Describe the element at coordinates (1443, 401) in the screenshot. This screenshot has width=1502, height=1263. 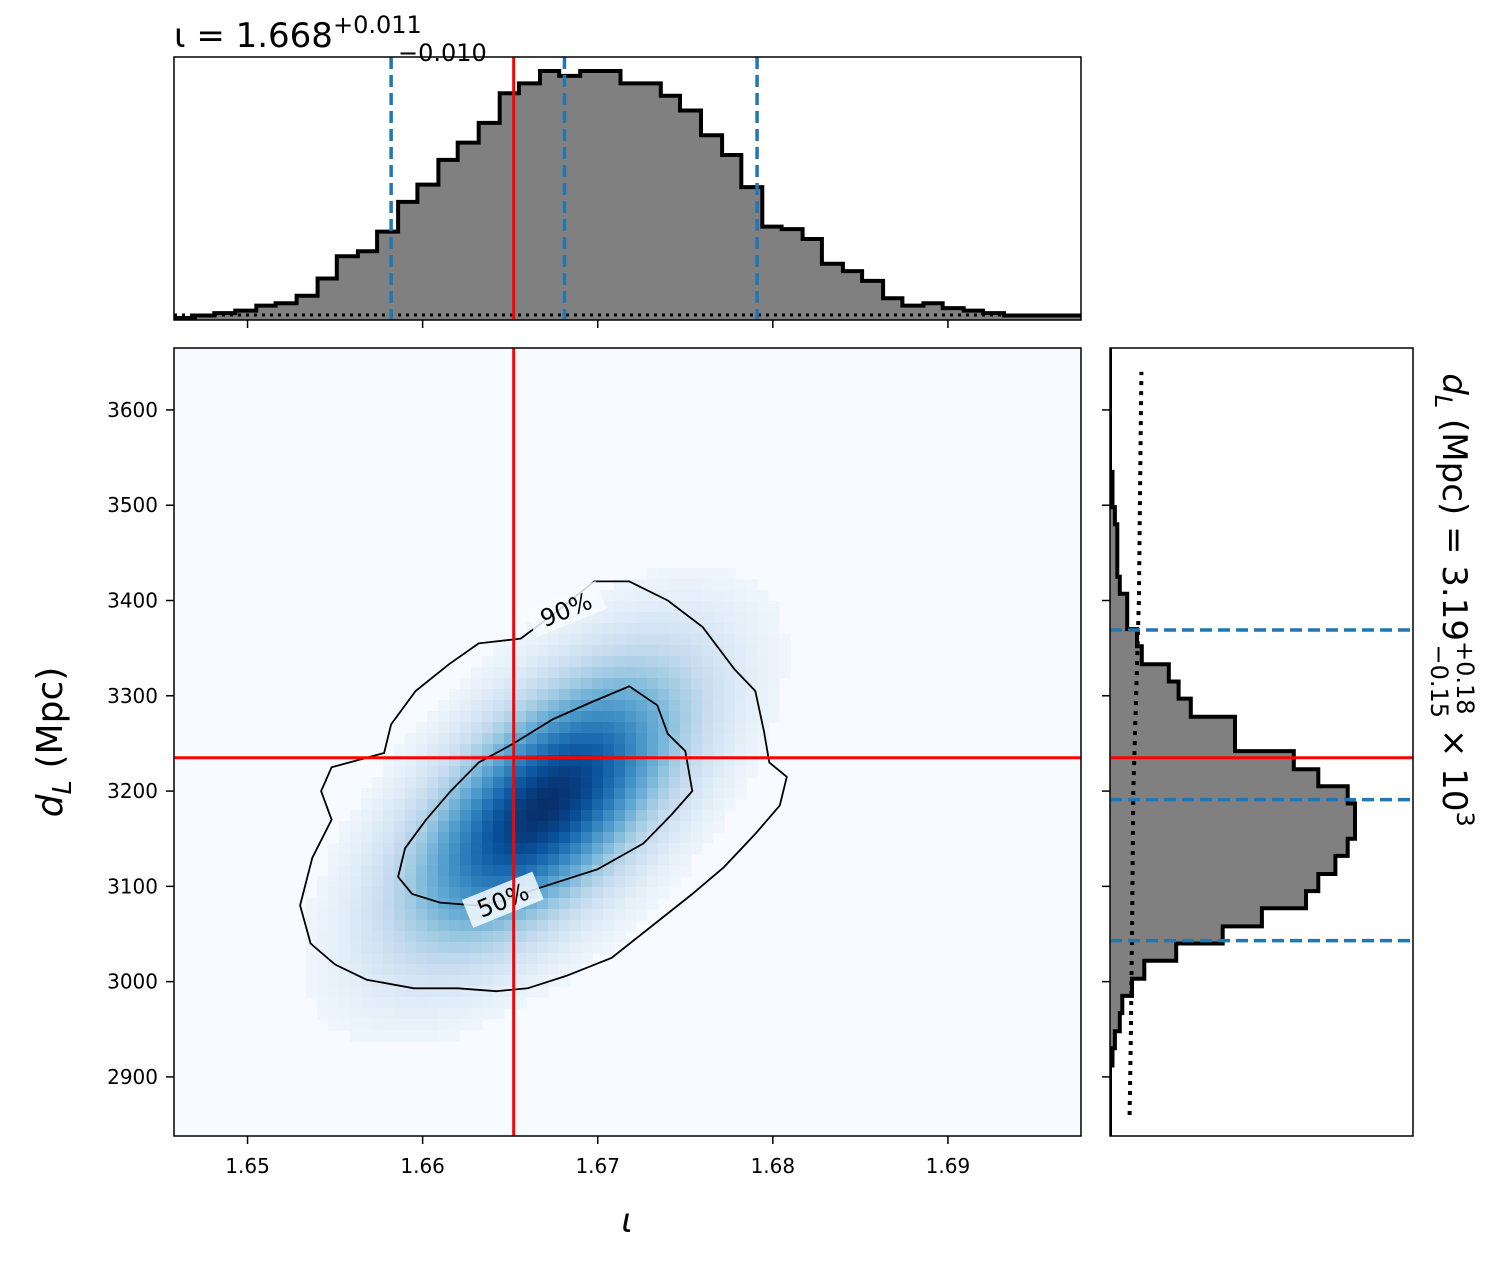
I see `dl-title-L: L` at that location.